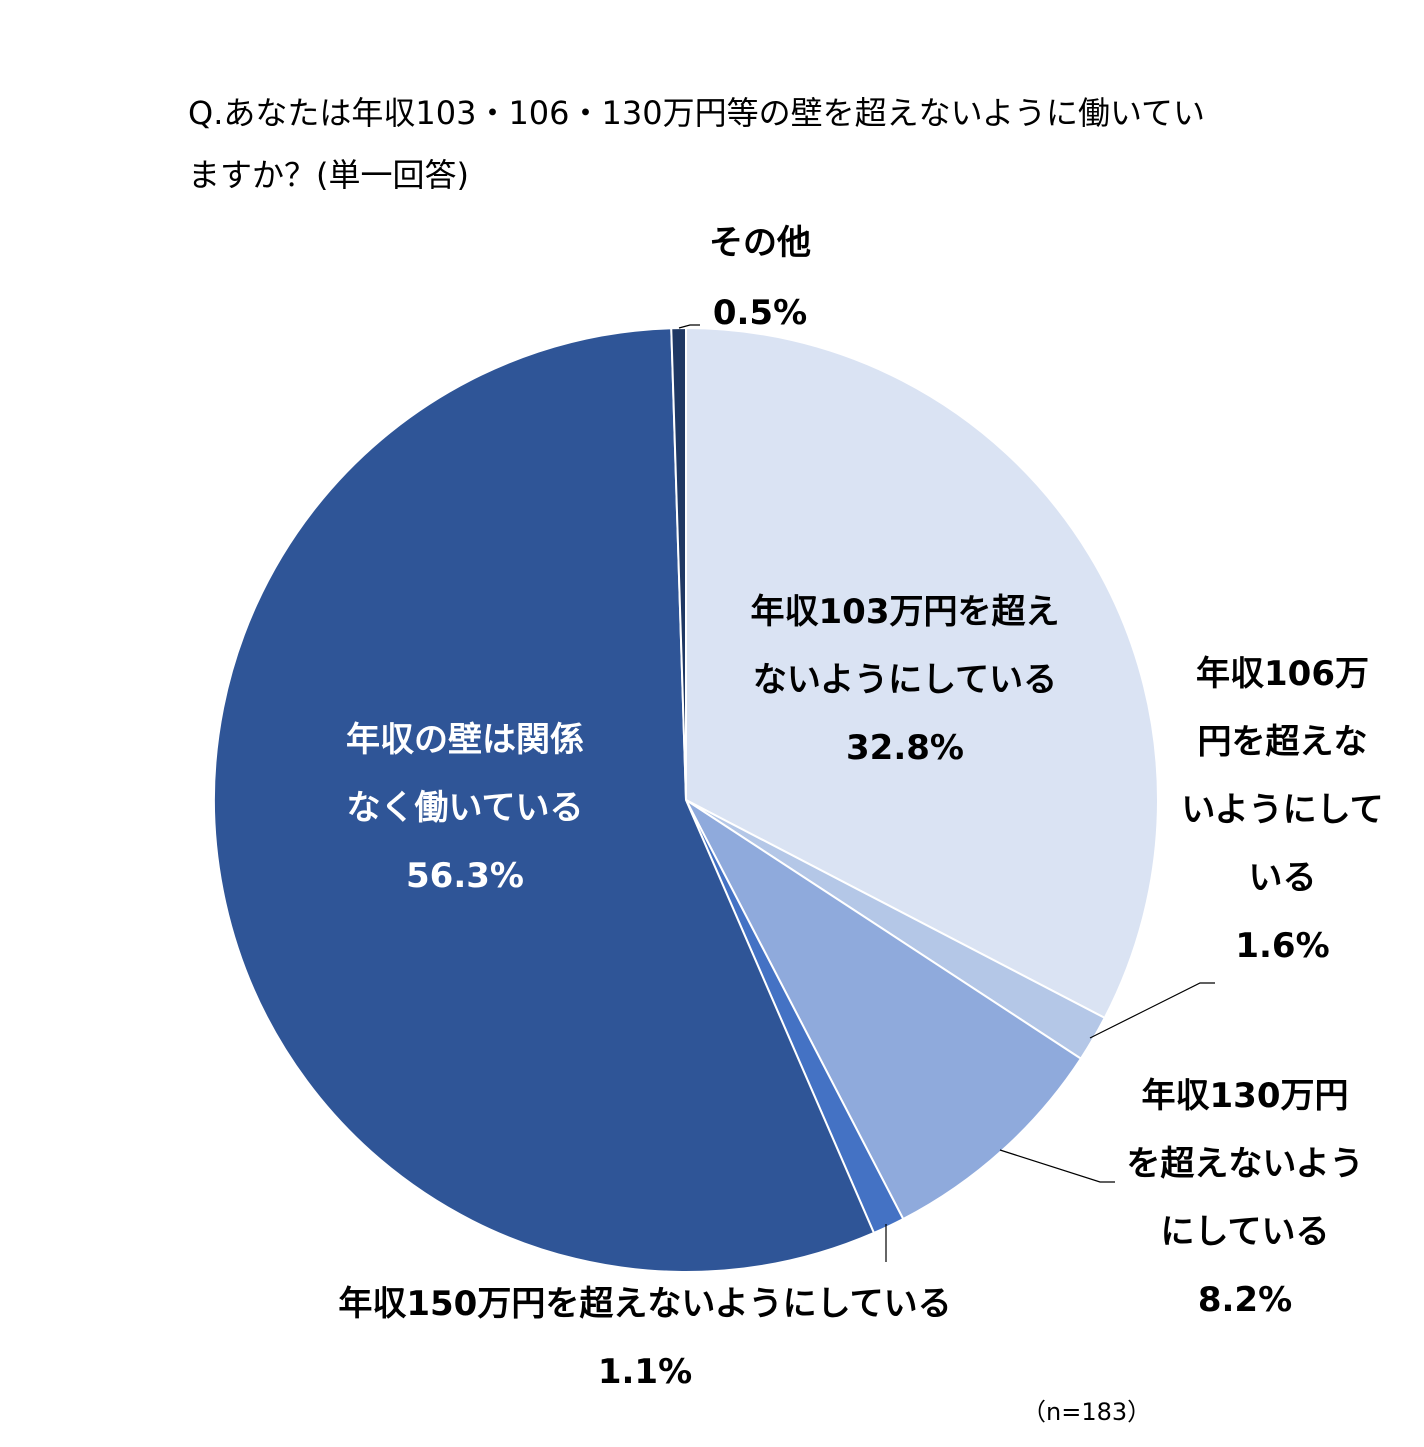 The image size is (1424, 1447). What do you see at coordinates (760, 278) in the screenshot?
I see `label-sonota: その他 0.5%` at bounding box center [760, 278].